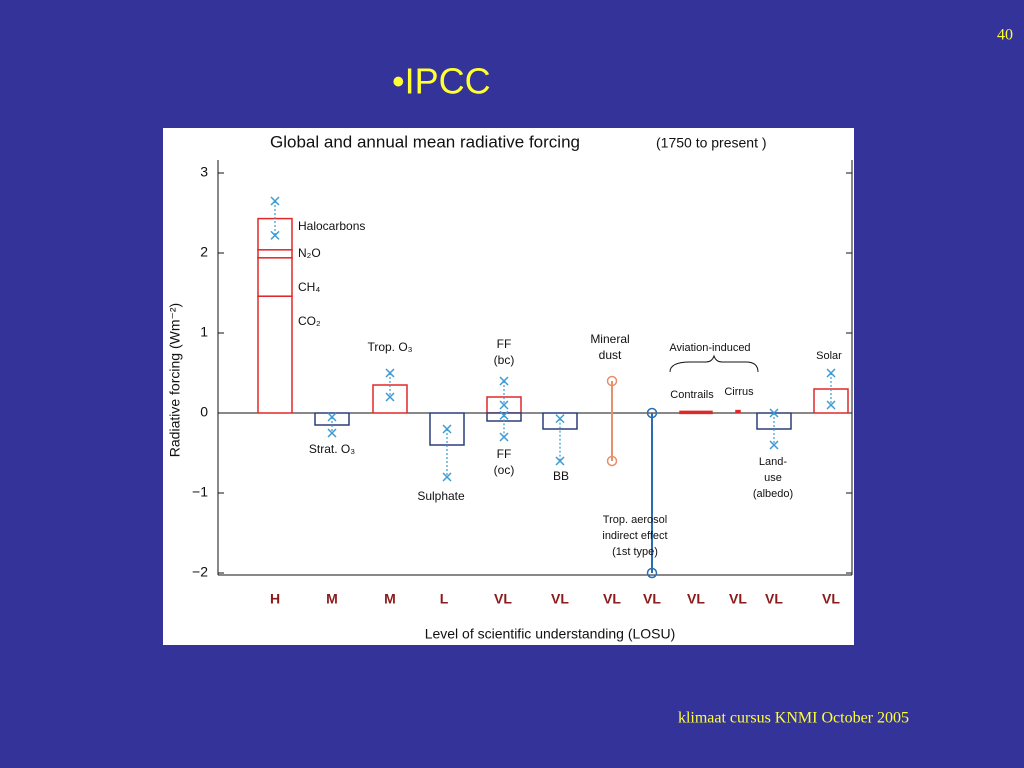 This screenshot has width=1024, height=768. I want to click on item-label: (bc), so click(504, 360).